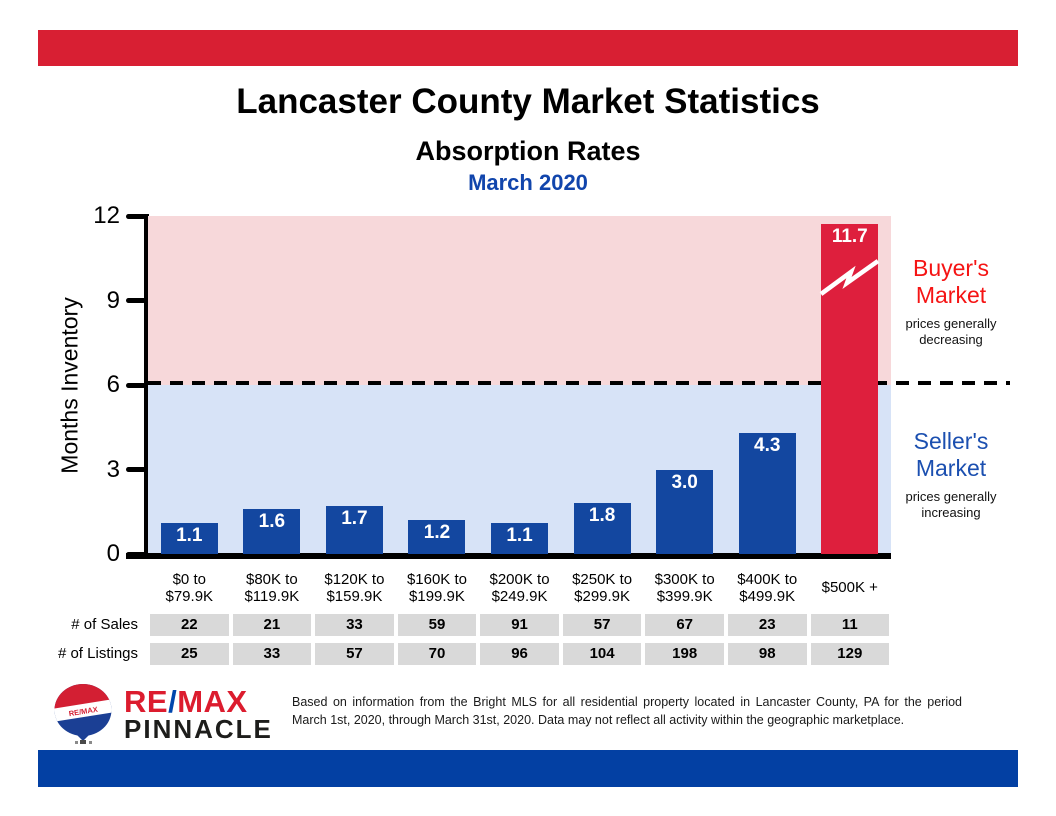  Describe the element at coordinates (951, 454) in the screenshot. I see `seller-market-title: Seller's Market` at that location.